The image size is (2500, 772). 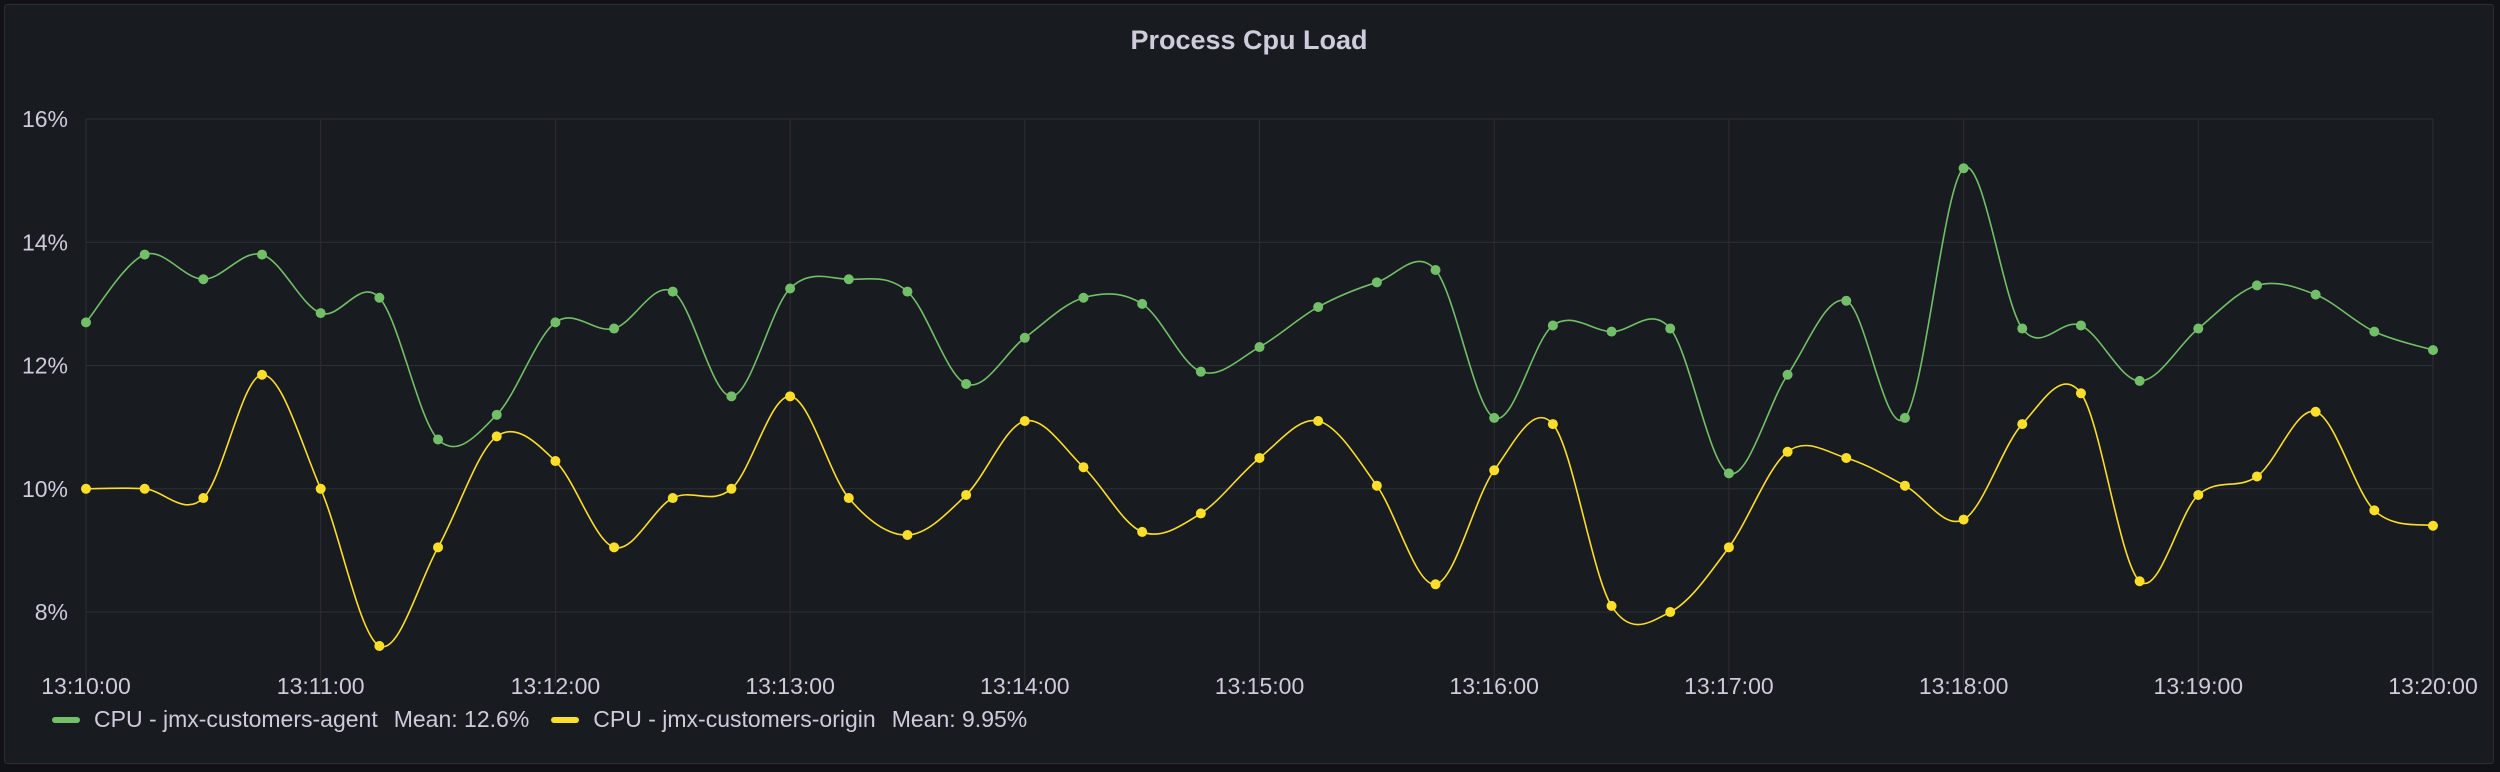 What do you see at coordinates (565, 719) in the screenshot?
I see `legend-swatch-origin` at bounding box center [565, 719].